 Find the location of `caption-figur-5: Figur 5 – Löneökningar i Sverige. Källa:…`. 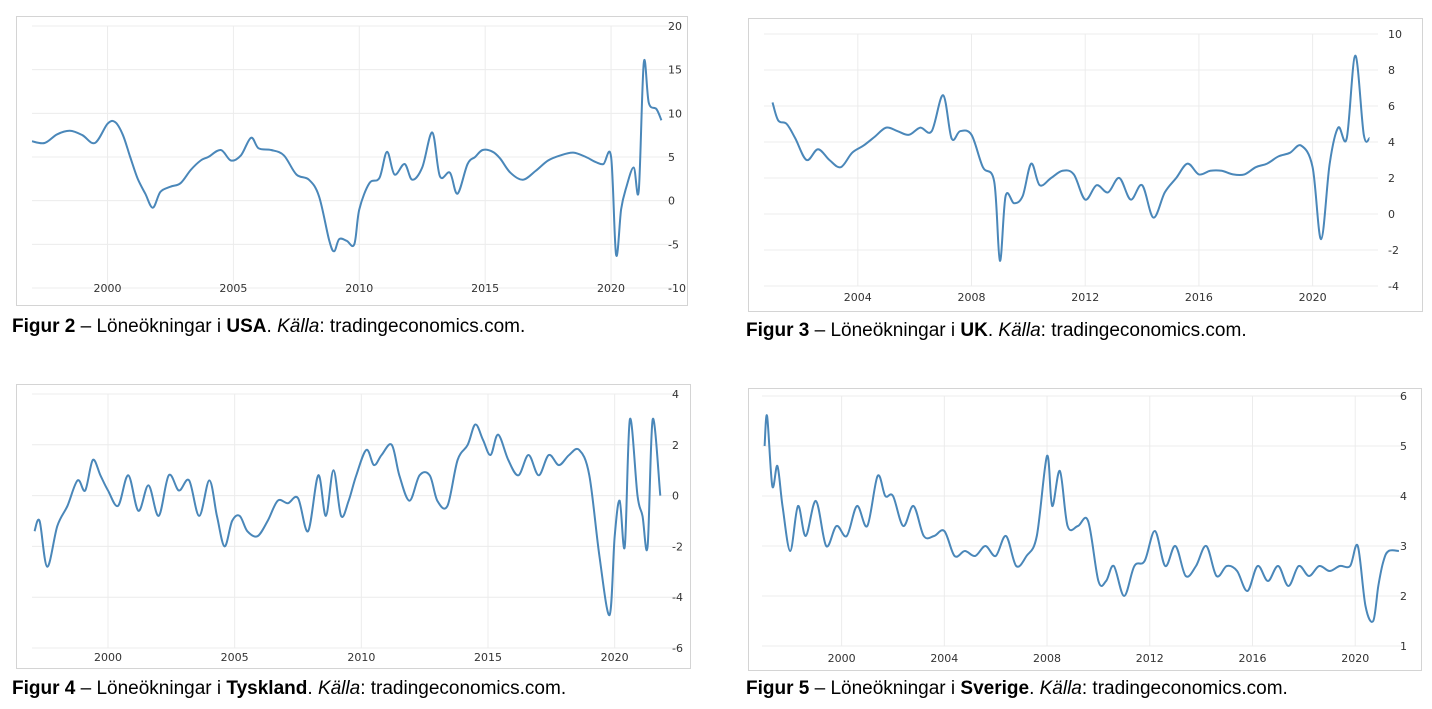

caption-figur-5: Figur 5 – Löneökningar i Sverige. Källa:… is located at coordinates (1017, 689).